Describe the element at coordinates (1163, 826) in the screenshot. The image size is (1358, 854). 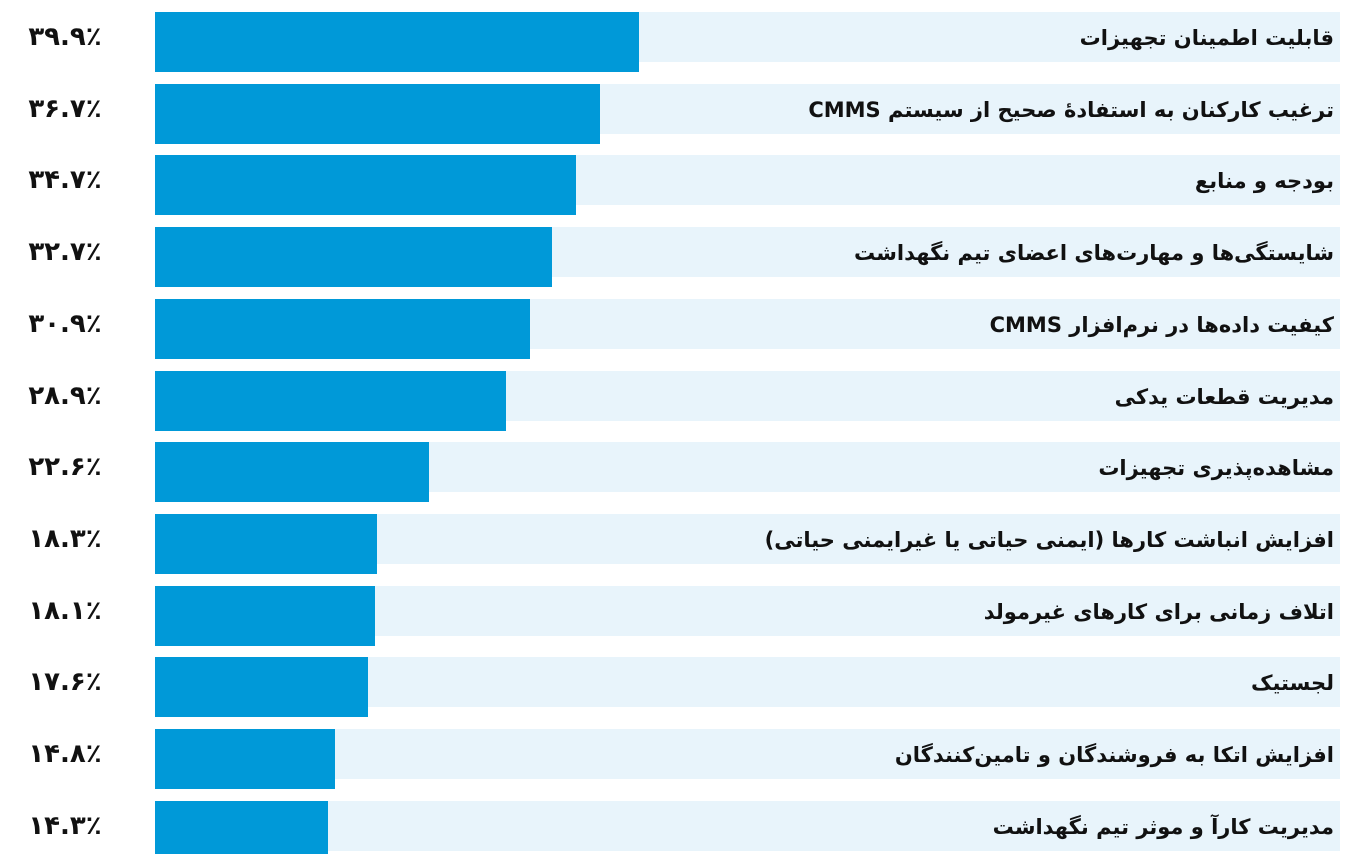
I see `category-label: مدیریت کارآ و موثر تیم نگهداشت` at that location.